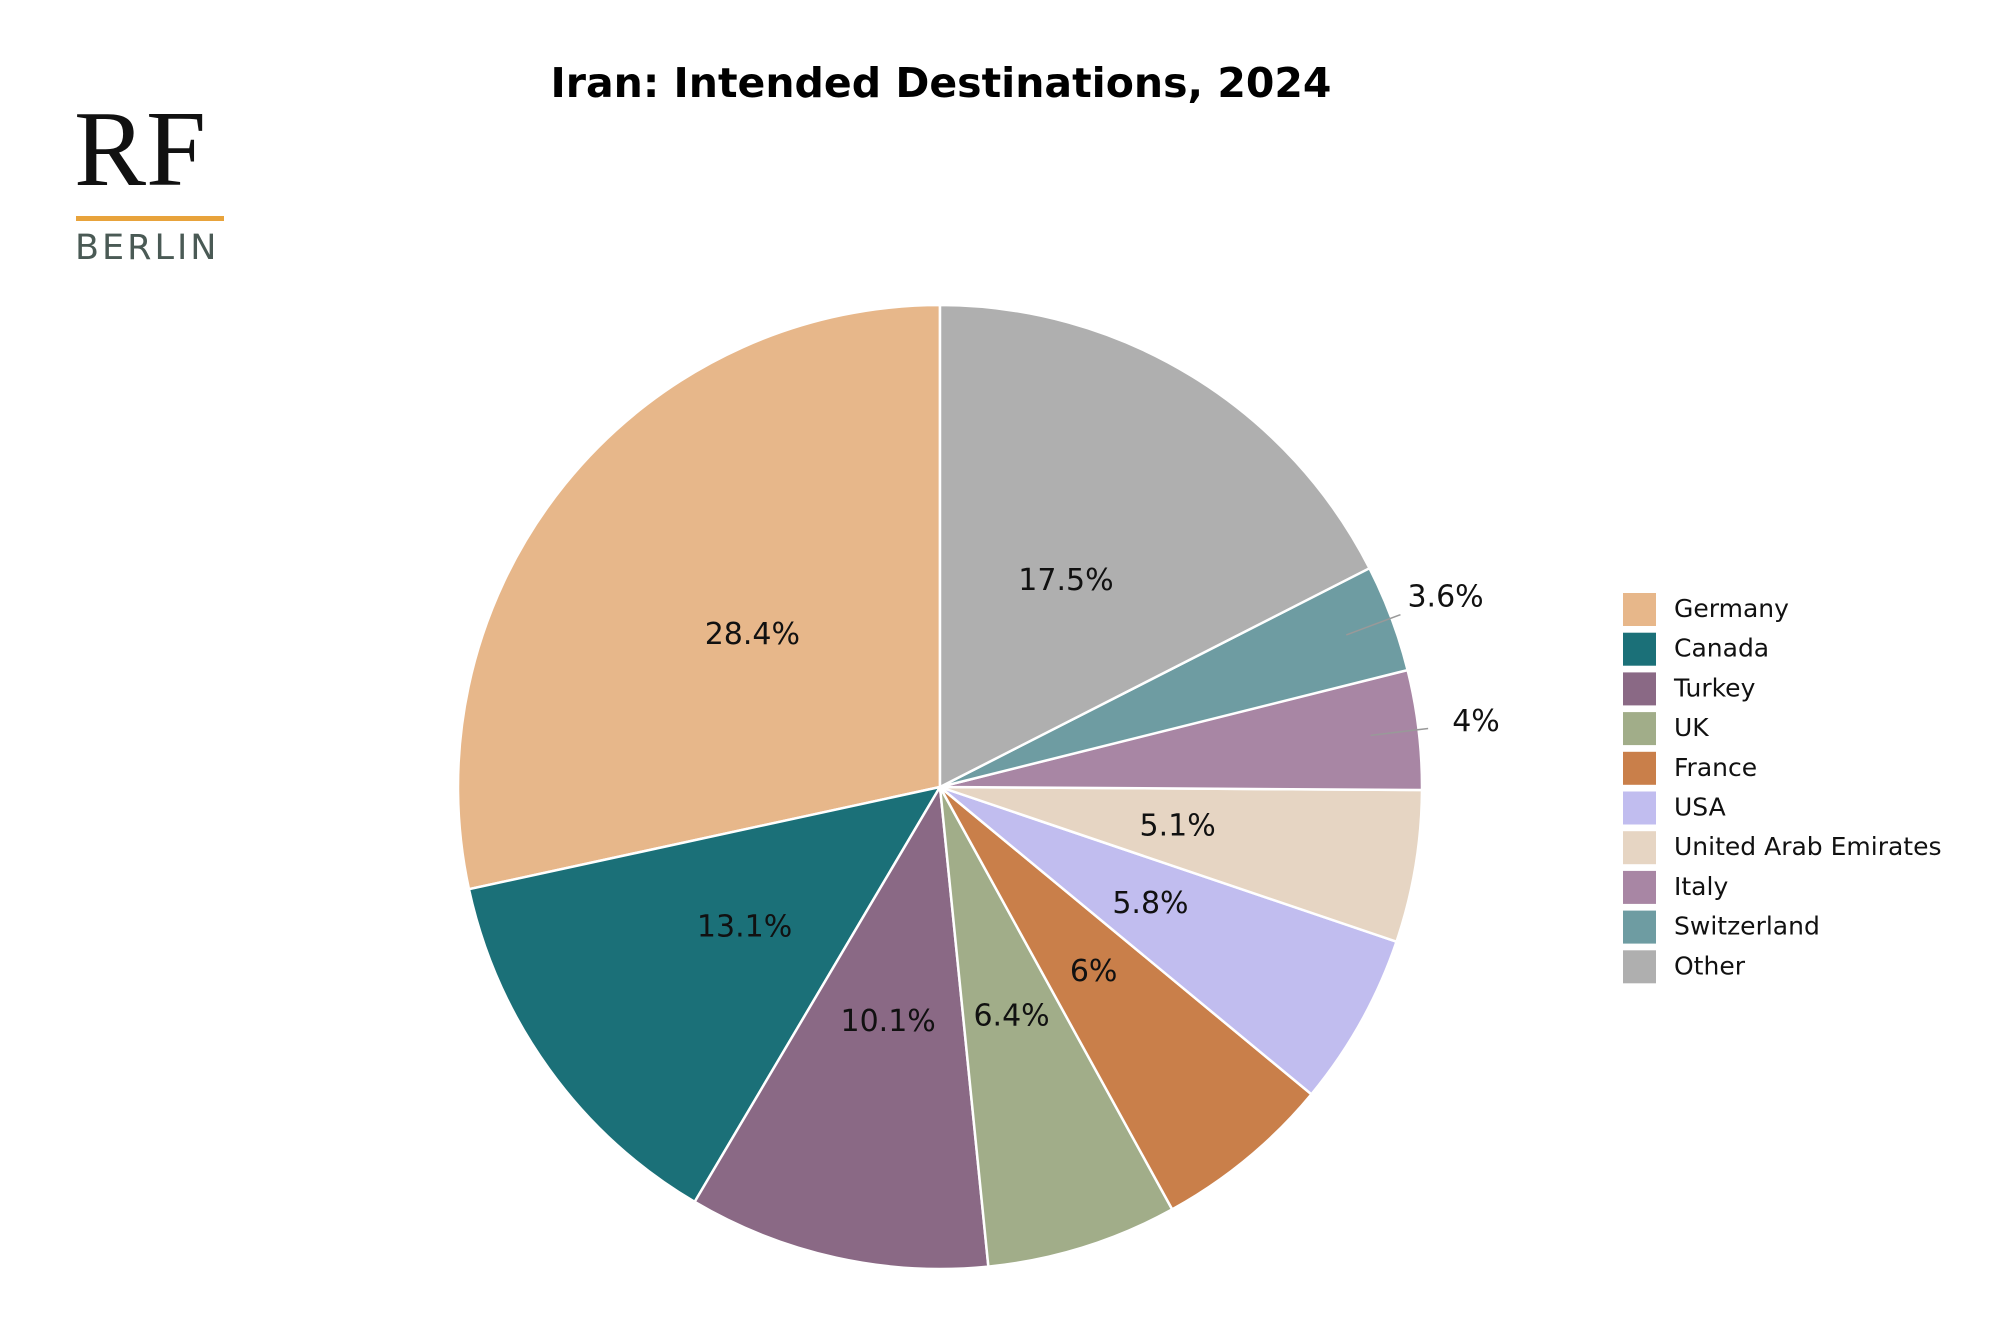 Image resolution: width=2000 pixels, height=1333 pixels. What do you see at coordinates (1701, 886) in the screenshot?
I see `legend-label: Italy` at bounding box center [1701, 886].